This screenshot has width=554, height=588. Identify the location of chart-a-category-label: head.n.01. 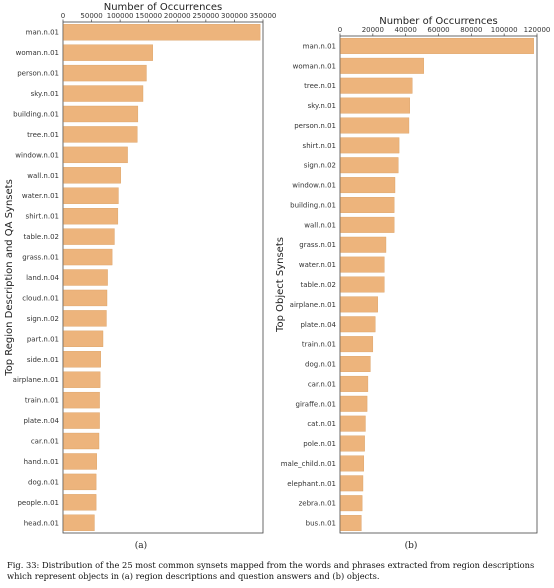
(41, 523).